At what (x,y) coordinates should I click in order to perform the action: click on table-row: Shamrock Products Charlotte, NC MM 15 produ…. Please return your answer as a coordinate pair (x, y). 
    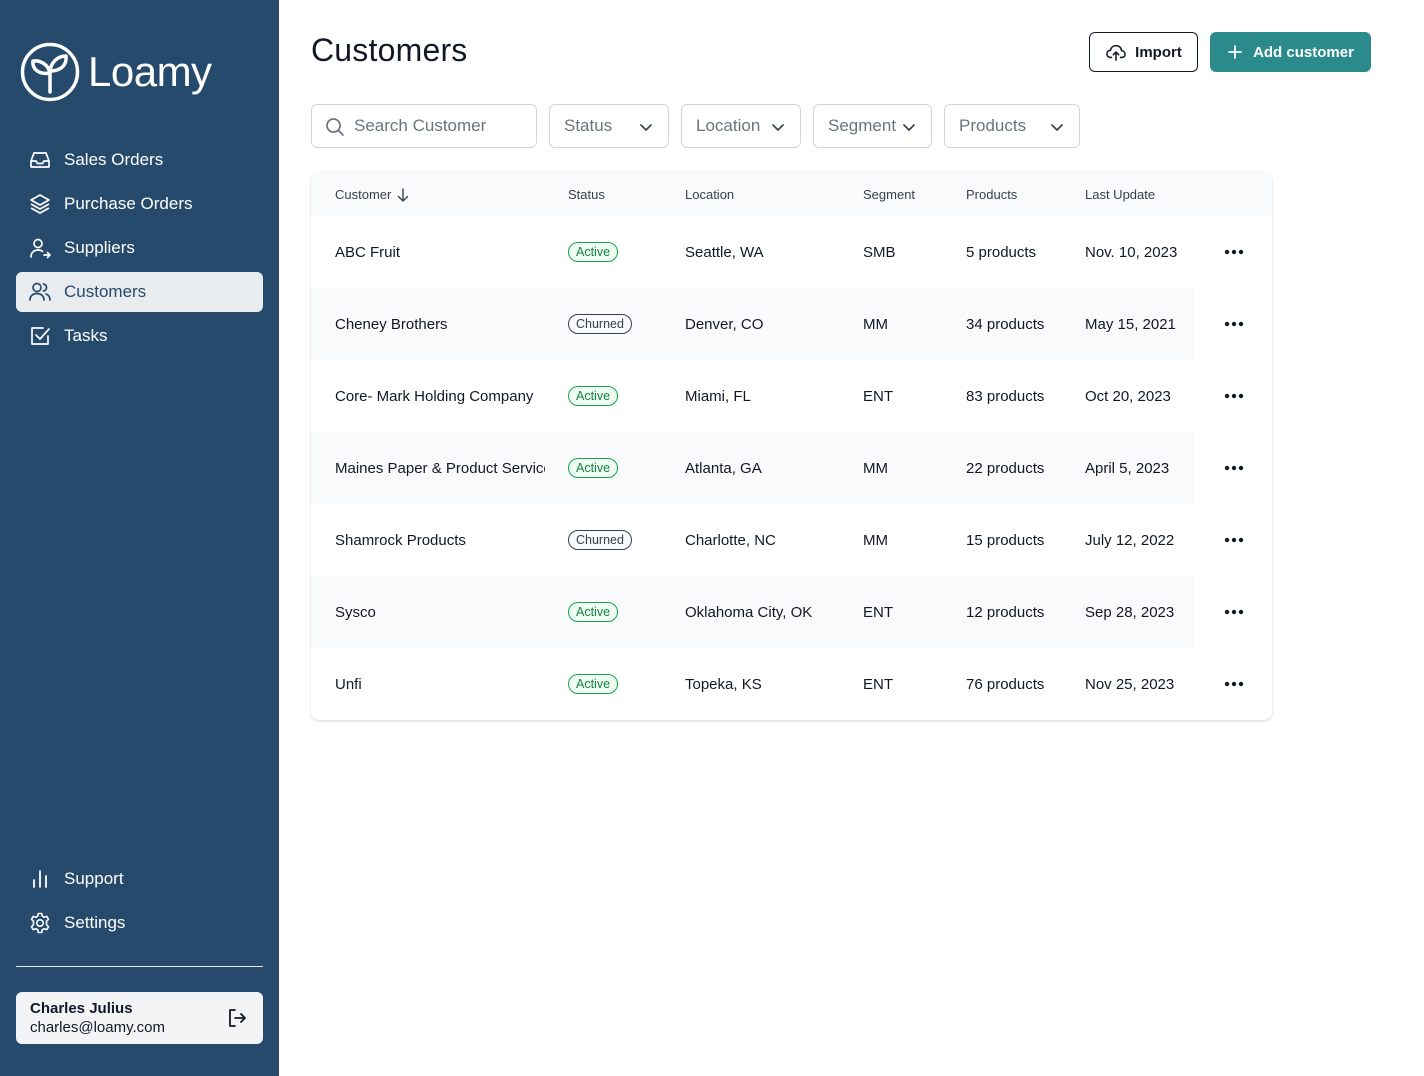
    Looking at the image, I should click on (791, 540).